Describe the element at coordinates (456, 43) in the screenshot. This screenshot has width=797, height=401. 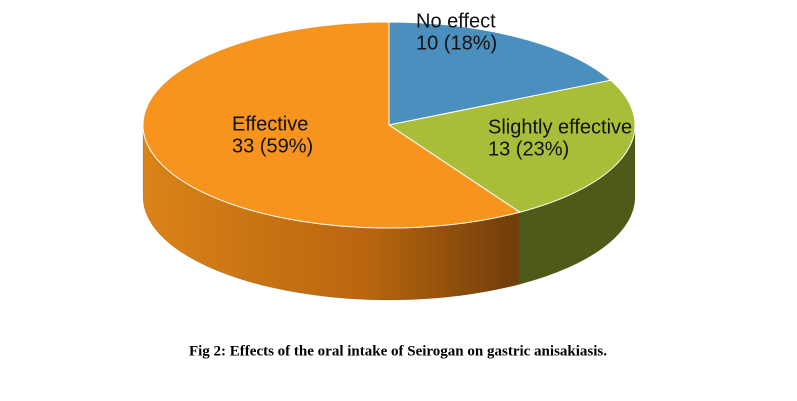
I see `slice-label-value: 10 (18%)` at that location.